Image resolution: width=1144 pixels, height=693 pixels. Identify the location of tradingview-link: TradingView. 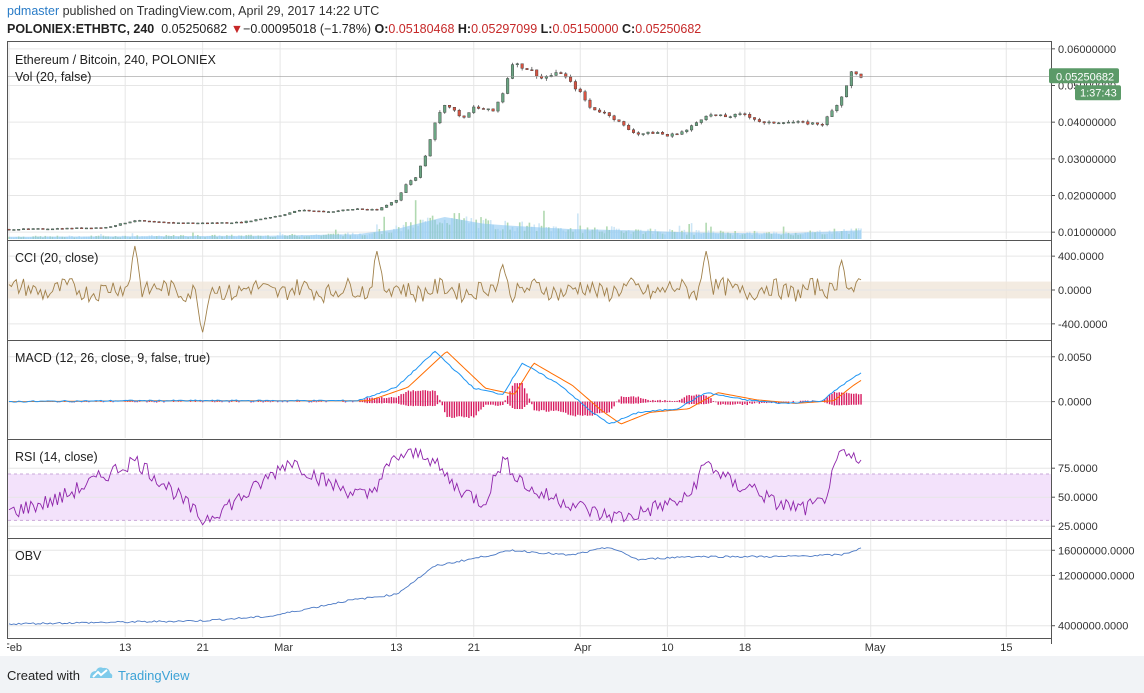
(154, 675).